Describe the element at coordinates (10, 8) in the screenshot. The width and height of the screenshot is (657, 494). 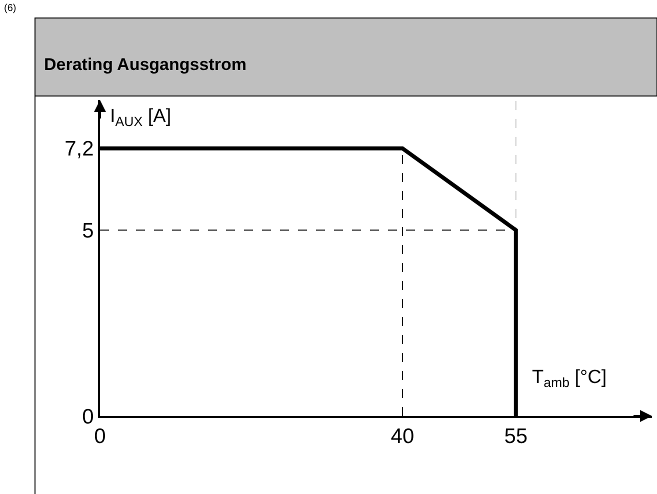
I see `text: (6)` at that location.